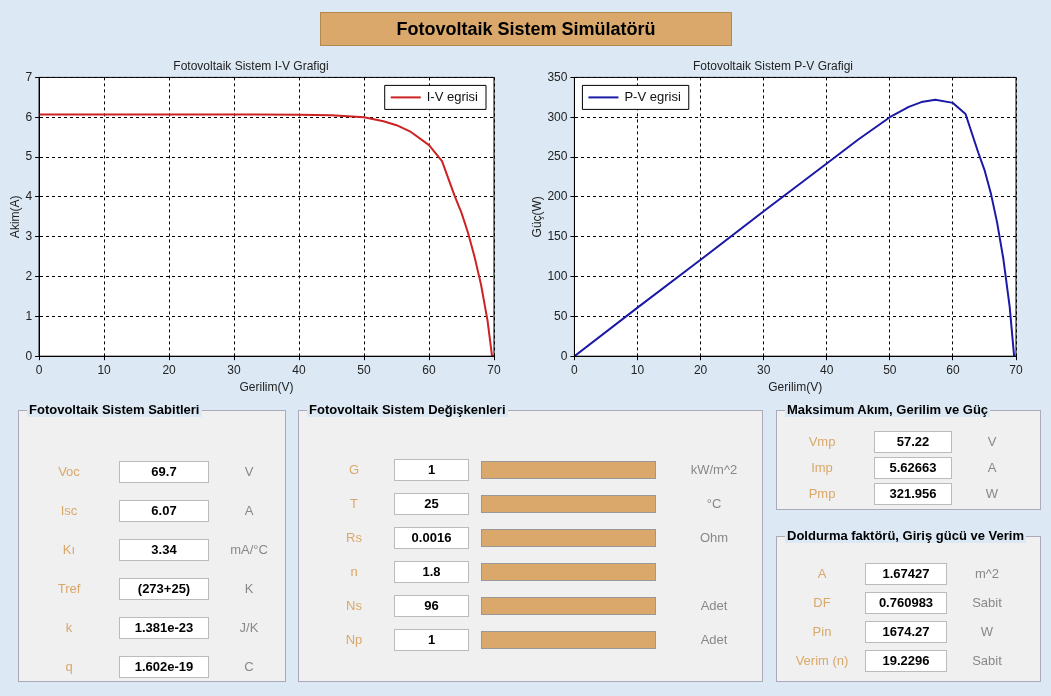  Describe the element at coordinates (714, 470) in the screenshot. I see `text: kW/m^2` at that location.